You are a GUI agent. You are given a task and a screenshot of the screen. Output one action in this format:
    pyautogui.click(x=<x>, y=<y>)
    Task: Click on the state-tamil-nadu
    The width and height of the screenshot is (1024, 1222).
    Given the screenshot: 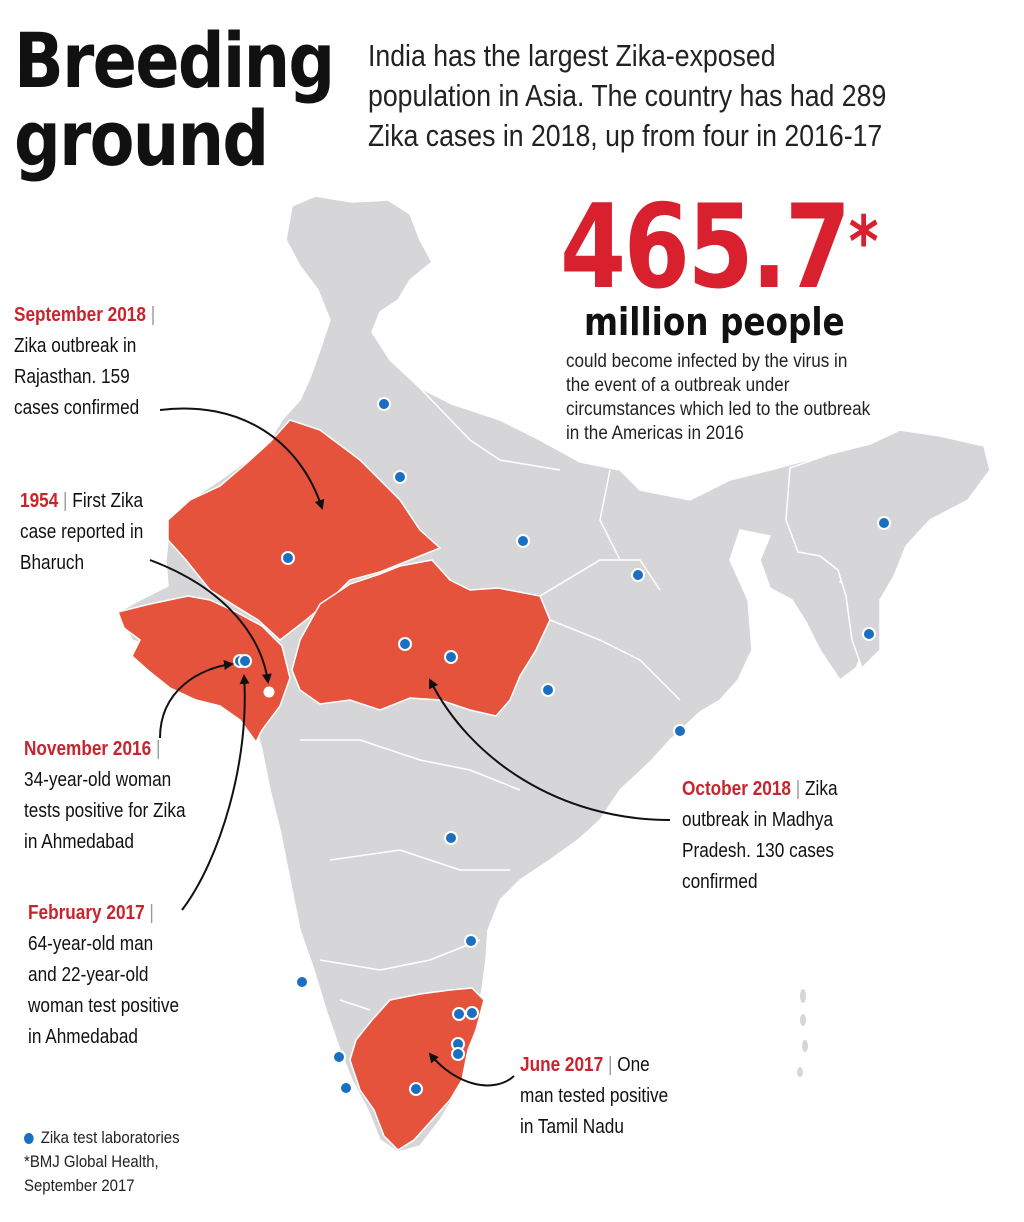 What is the action you would take?
    pyautogui.click(x=417, y=1069)
    